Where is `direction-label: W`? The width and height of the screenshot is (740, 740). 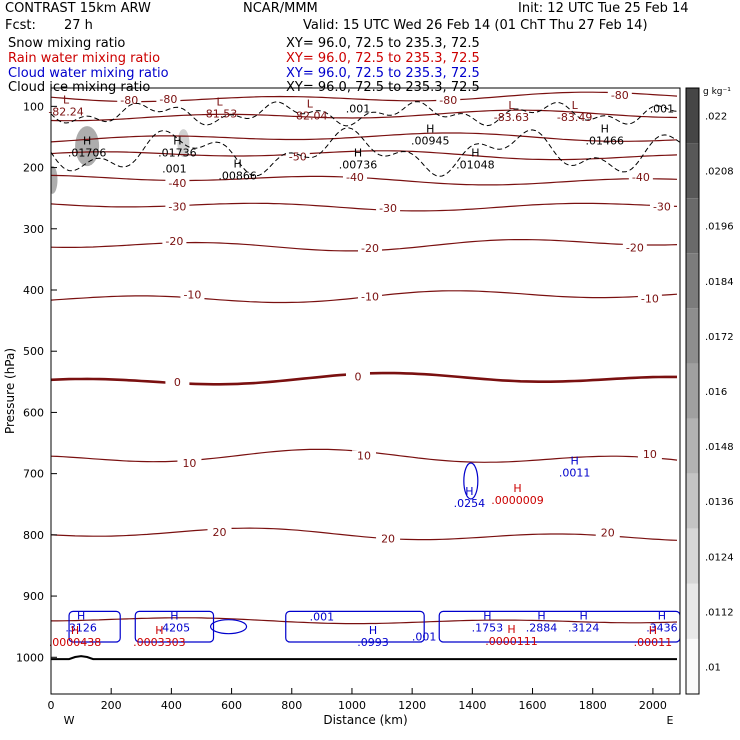 direction-label: W is located at coordinates (69, 720).